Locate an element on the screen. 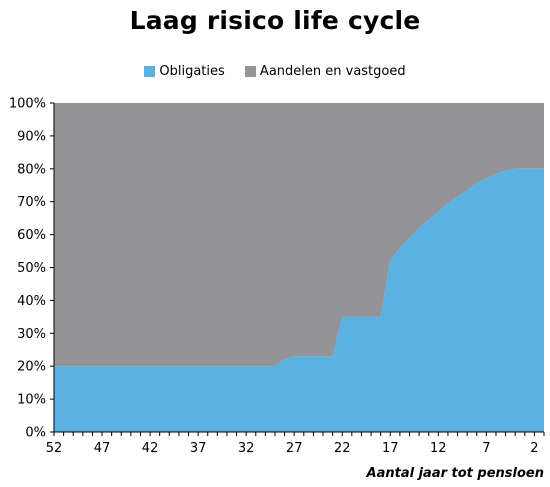 The image size is (550, 487). legend-item-obligaties: Obligaties is located at coordinates (184, 71).